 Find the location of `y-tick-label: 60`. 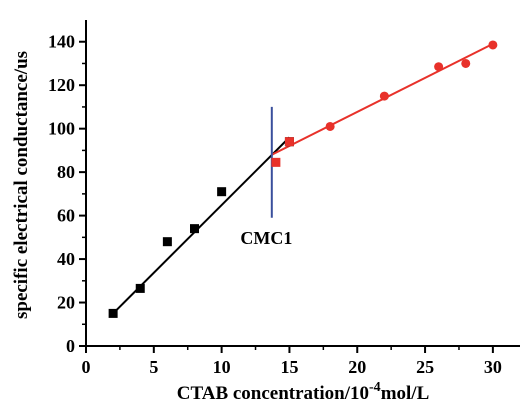

y-tick-label: 60 is located at coordinates (66, 216).